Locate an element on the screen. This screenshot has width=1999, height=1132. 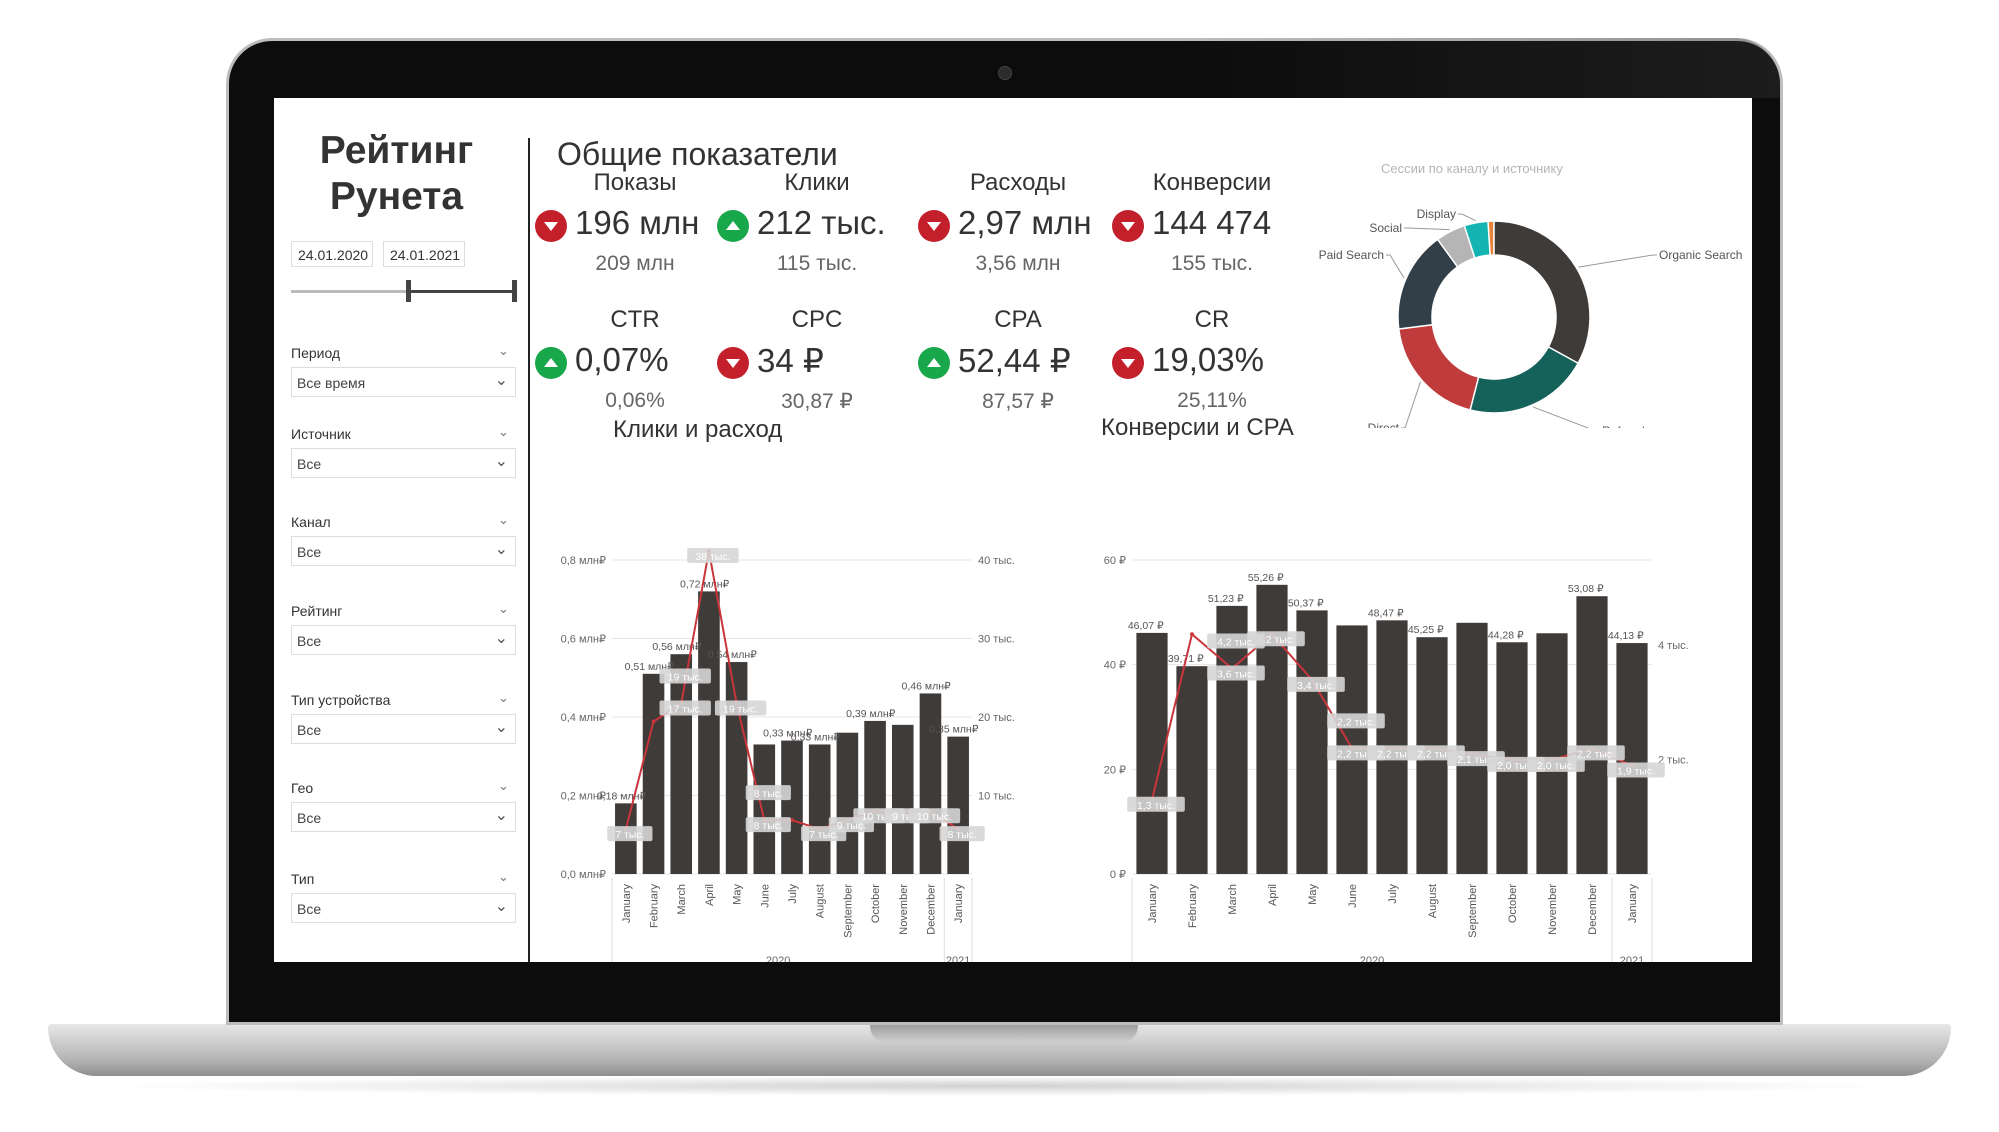
x-axis-tick: April is located at coordinates (710, 895).